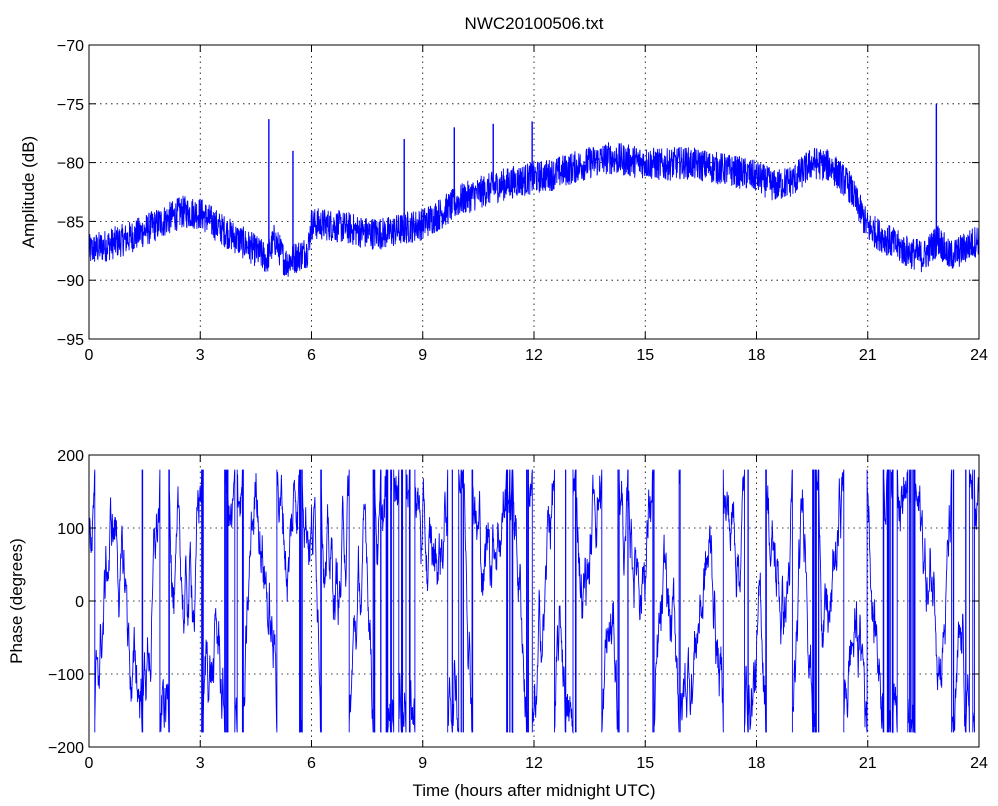  I want to click on amplitude-y-tick-label: −95, so click(70, 340).